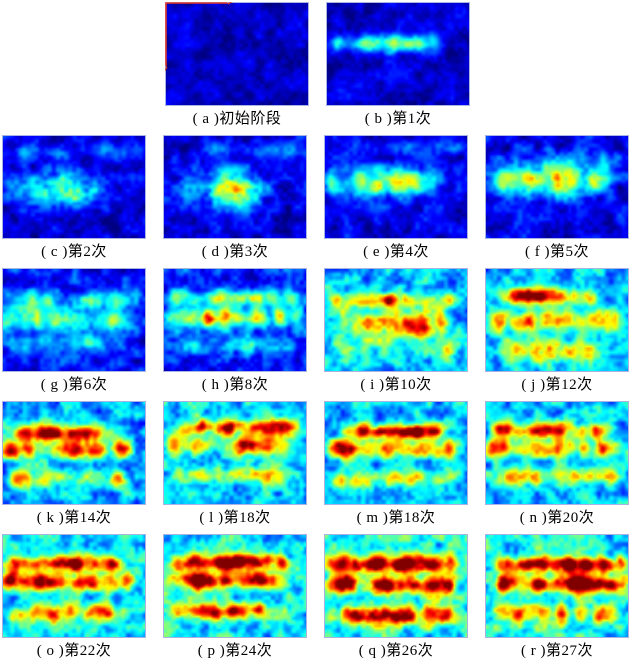 Image resolution: width=633 pixels, height=669 pixels. I want to click on heatmap-panel: ( m )第18次, so click(396, 467).